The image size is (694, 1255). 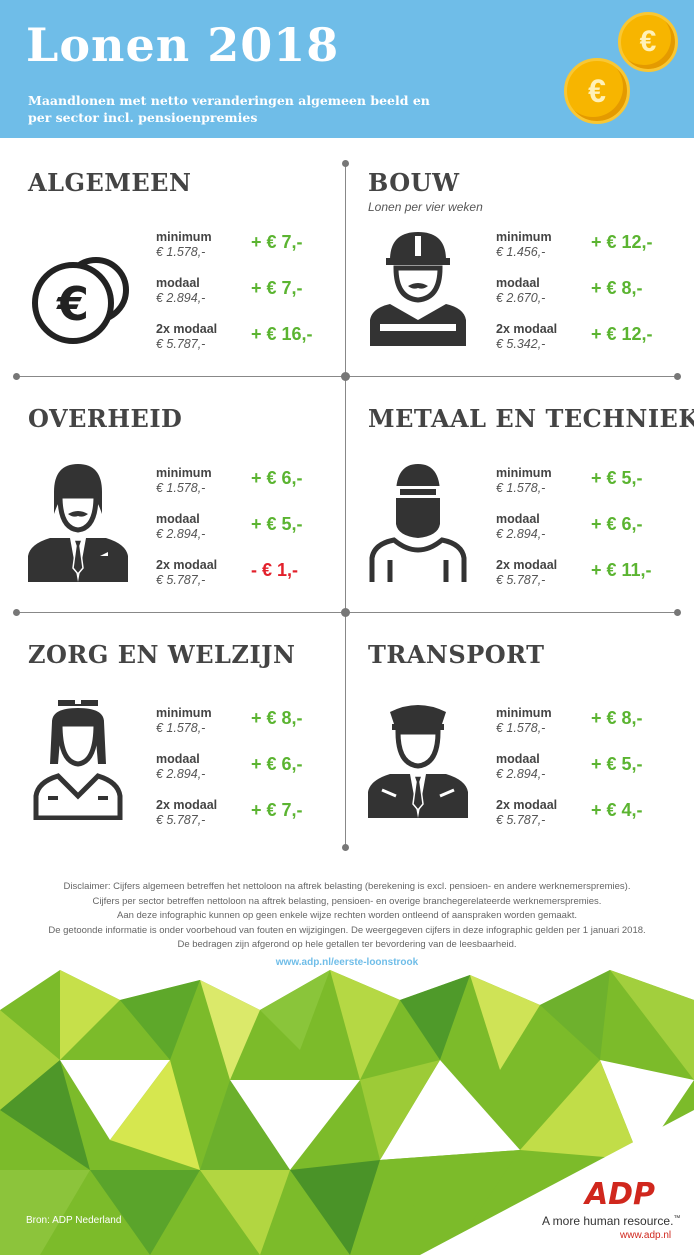 I want to click on civil-servant-icon, so click(x=78, y=523).